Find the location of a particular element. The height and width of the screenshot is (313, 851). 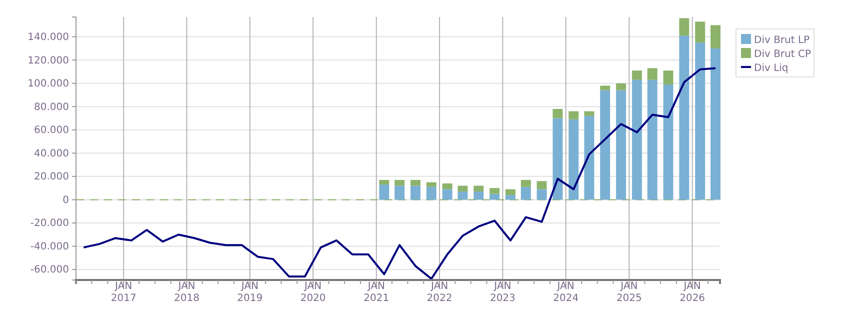

y-tick-label: -60.000 is located at coordinates (49, 270).